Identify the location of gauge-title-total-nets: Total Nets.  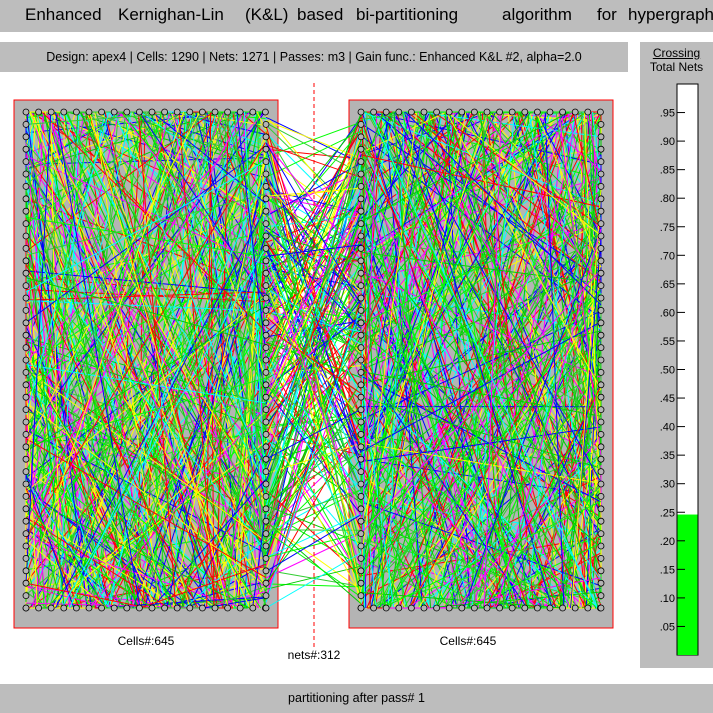
(676, 67).